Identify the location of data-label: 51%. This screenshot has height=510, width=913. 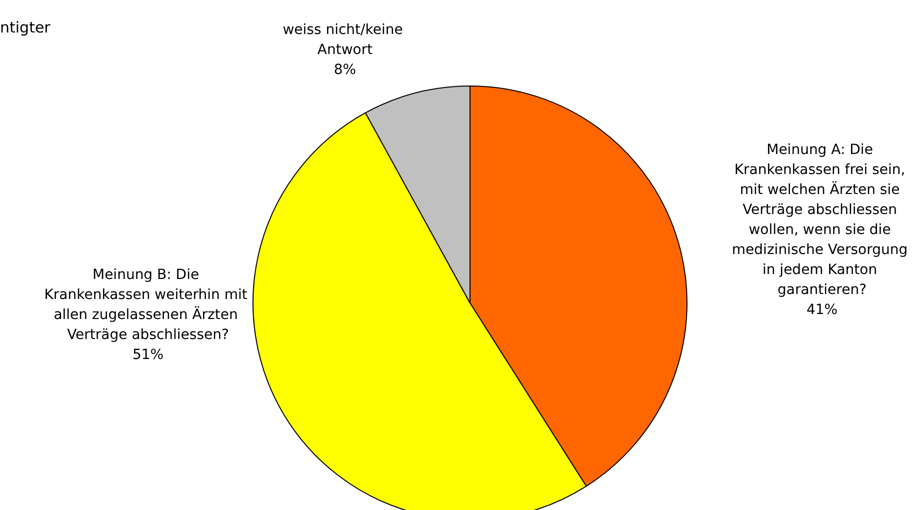
(148, 355).